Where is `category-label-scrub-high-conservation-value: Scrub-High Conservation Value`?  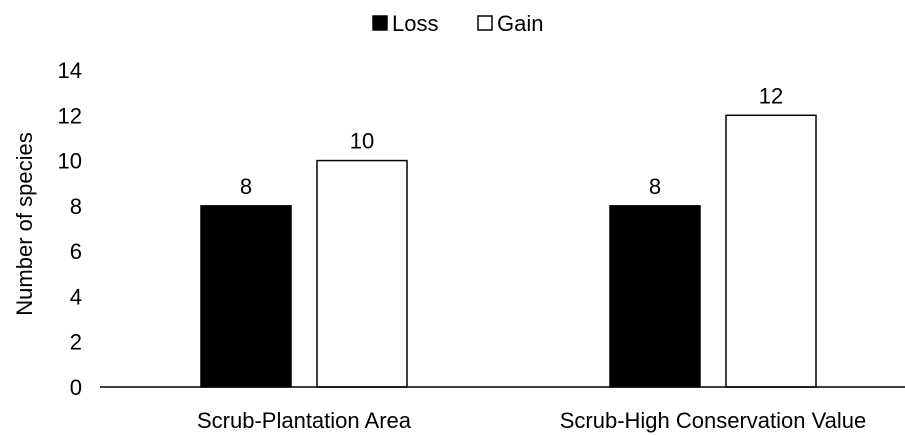
category-label-scrub-high-conservation-value: Scrub-High Conservation Value is located at coordinates (713, 420).